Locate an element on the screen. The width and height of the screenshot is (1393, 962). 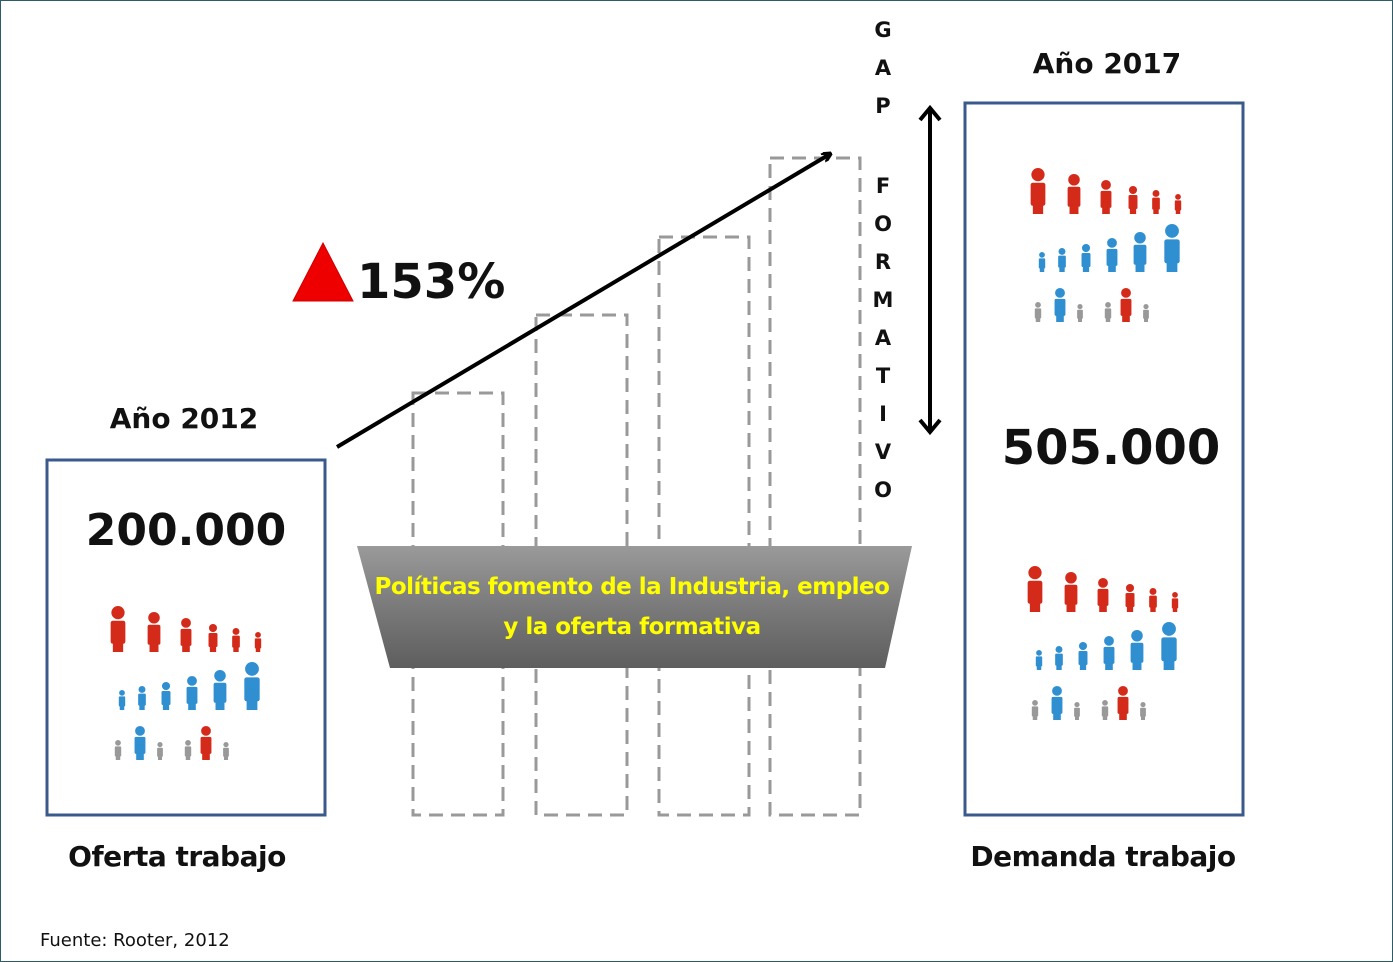
right-year: Año 2017 is located at coordinates (1107, 63).